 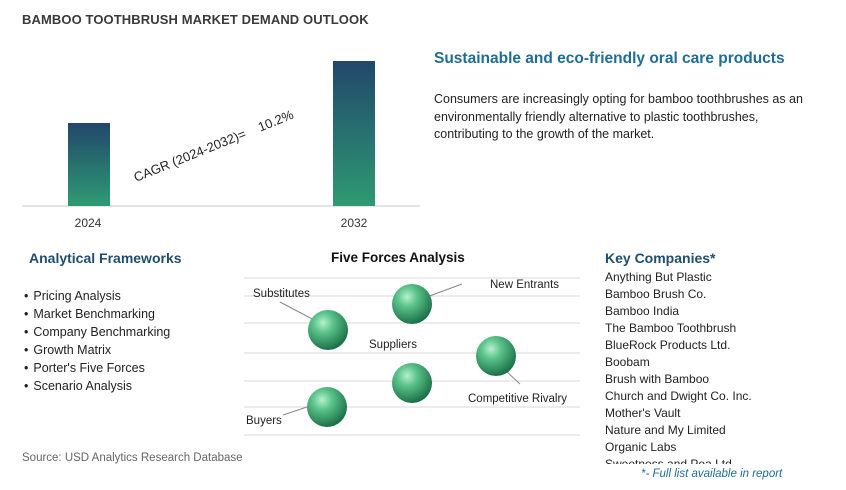 I want to click on list-item: Company Benchmarking, so click(x=97, y=332).